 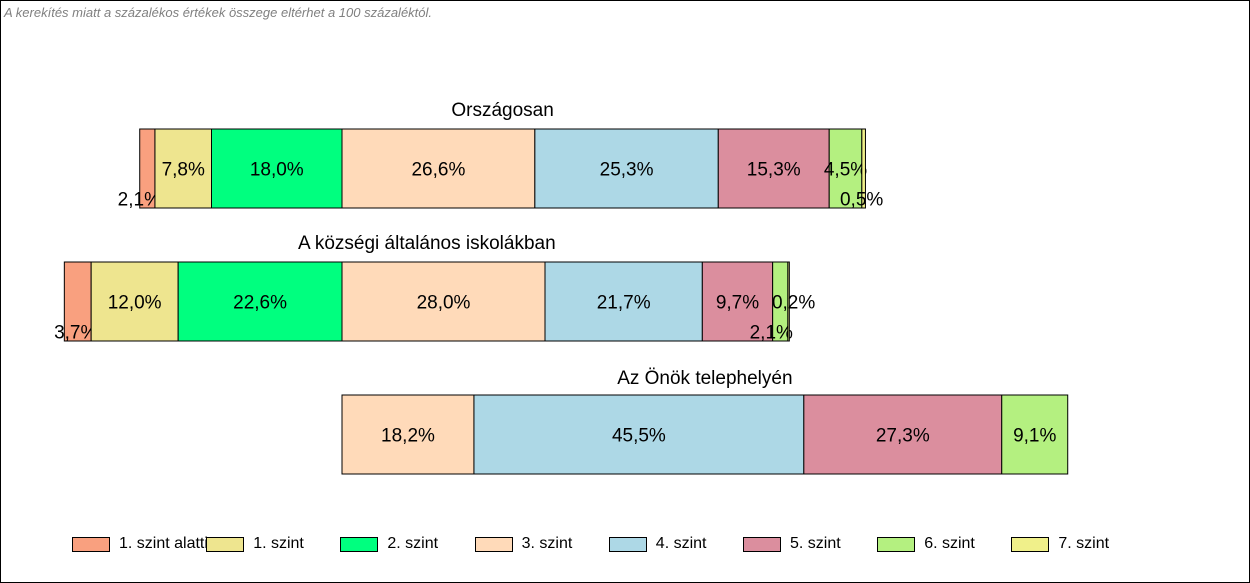 I want to click on data-label: 0,5%, so click(x=861, y=200).